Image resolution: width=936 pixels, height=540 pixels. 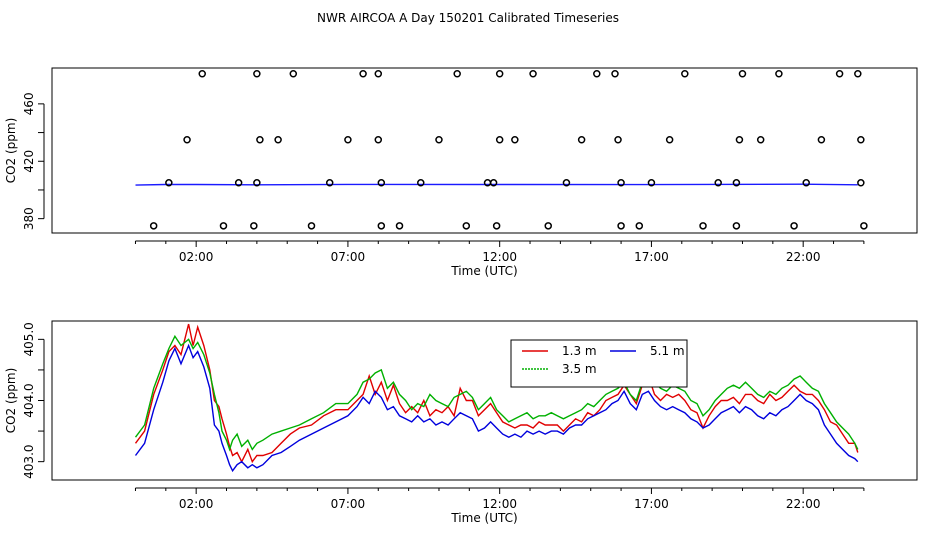 I want to click on y-tick-label: 403.0, so click(x=29, y=461).